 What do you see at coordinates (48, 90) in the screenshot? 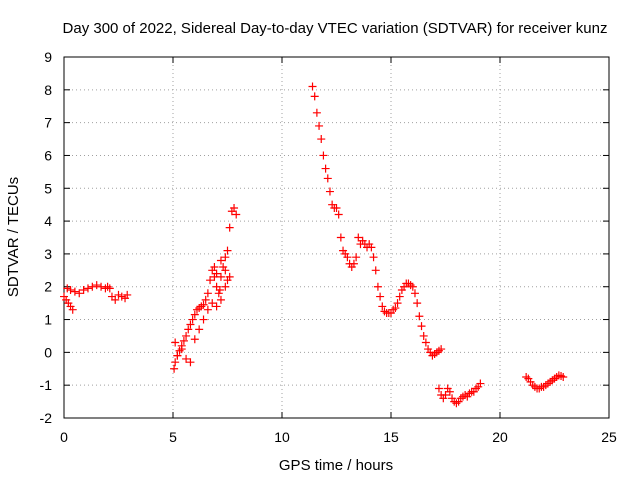
I see `y-tick-label: 8` at bounding box center [48, 90].